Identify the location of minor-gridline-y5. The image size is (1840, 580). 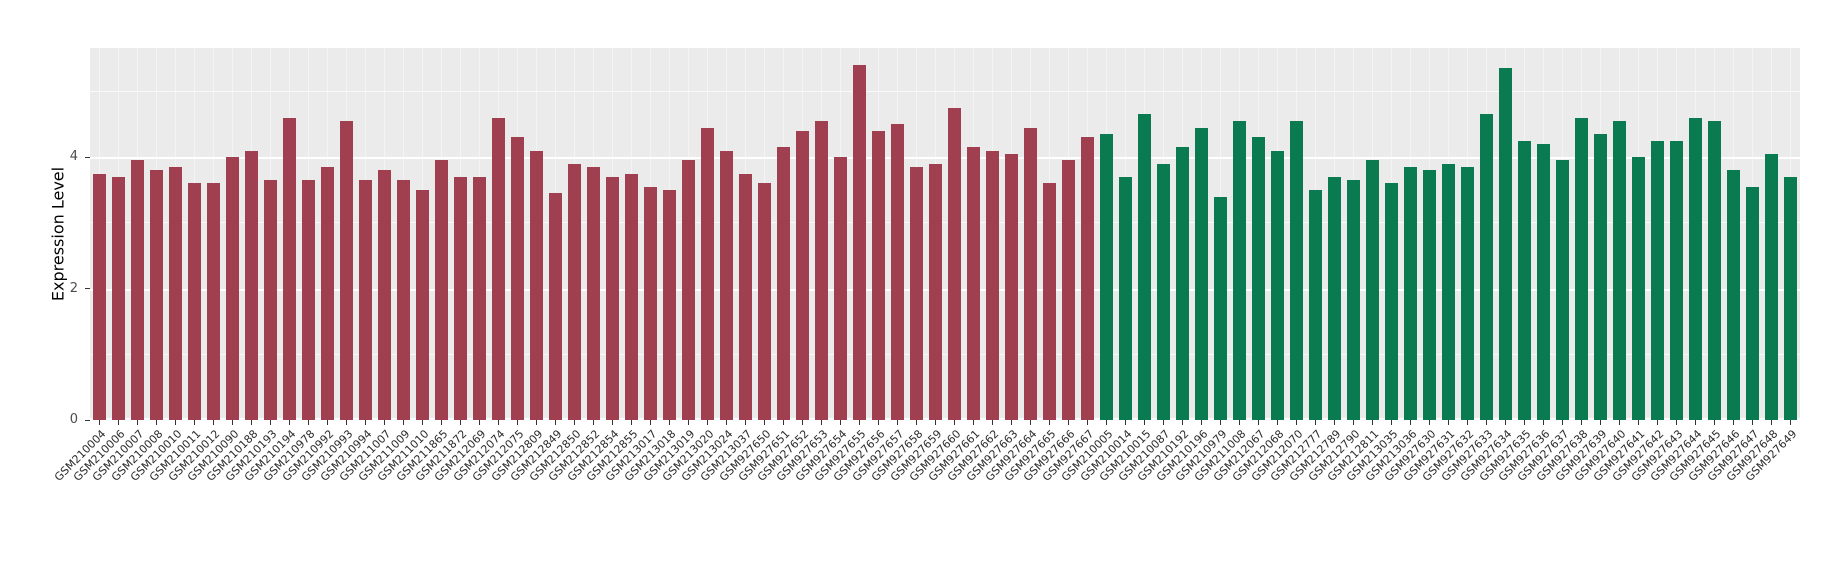
(945, 91).